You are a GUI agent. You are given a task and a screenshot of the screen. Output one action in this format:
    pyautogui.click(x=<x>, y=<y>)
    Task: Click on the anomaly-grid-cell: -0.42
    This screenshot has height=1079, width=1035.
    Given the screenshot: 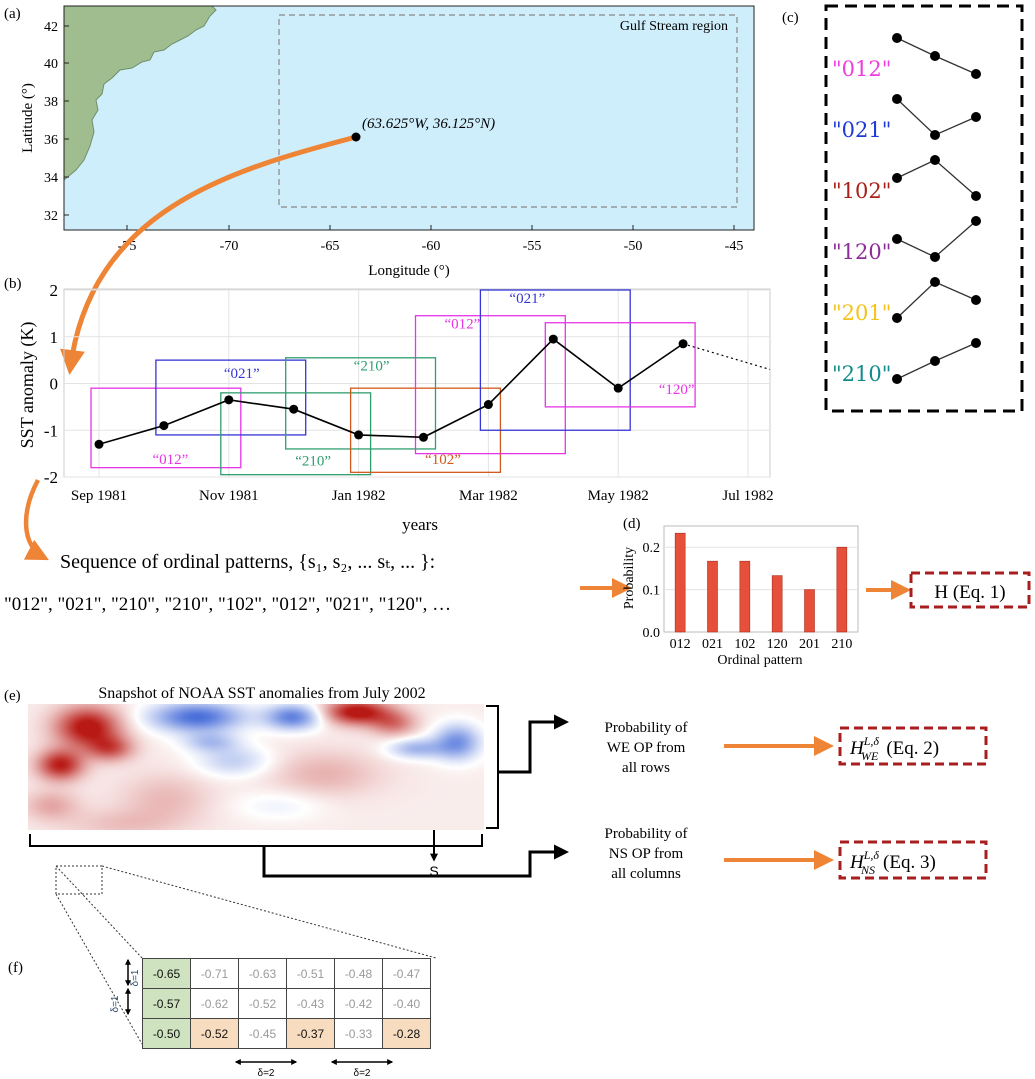 What is the action you would take?
    pyautogui.click(x=358, y=1003)
    